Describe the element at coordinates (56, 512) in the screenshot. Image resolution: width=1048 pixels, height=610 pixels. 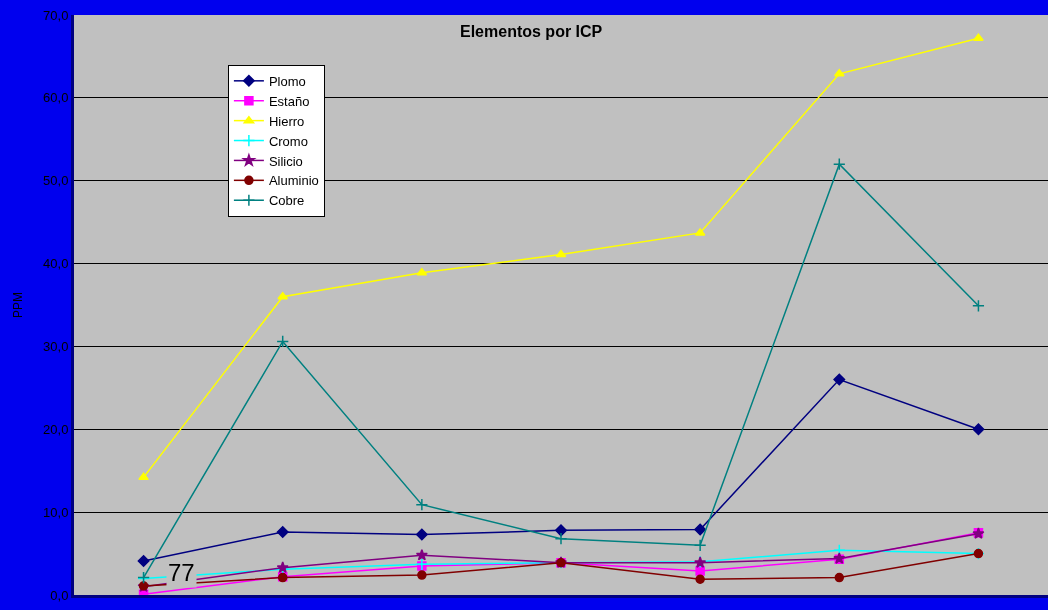
I see `y-tick-label: 10,0` at that location.